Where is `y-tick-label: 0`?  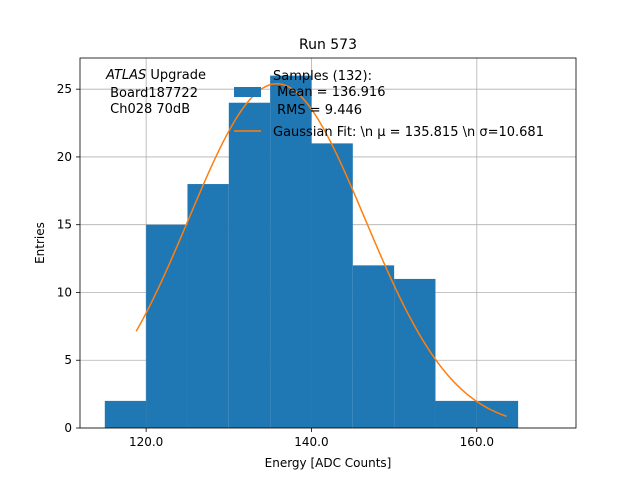
y-tick-label: 0 is located at coordinates (68, 428).